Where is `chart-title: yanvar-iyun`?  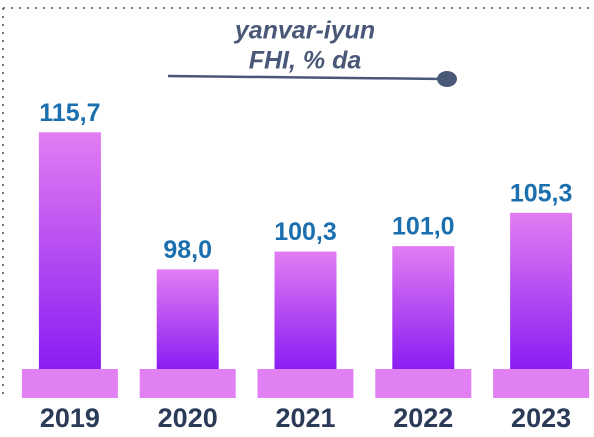
chart-title: yanvar-iyun is located at coordinates (304, 31).